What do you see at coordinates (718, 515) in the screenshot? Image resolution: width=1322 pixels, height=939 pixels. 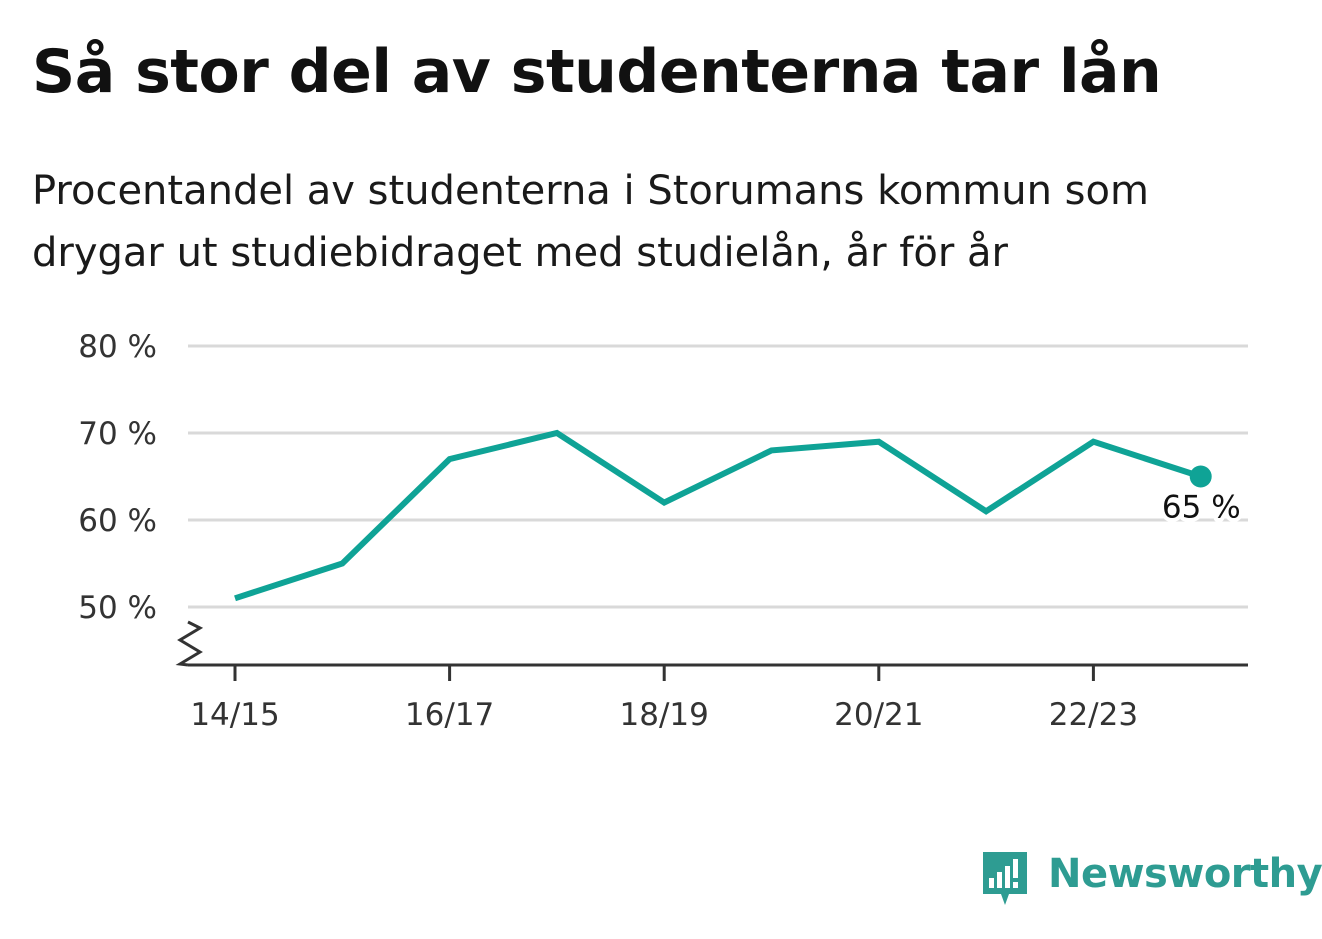 I see `series-line` at bounding box center [718, 515].